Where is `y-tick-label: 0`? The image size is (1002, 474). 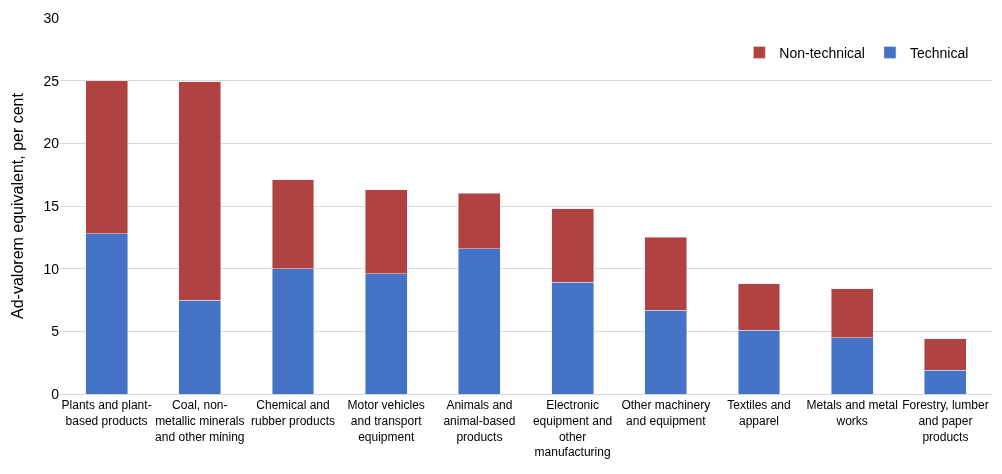
y-tick-label: 0 is located at coordinates (55, 393).